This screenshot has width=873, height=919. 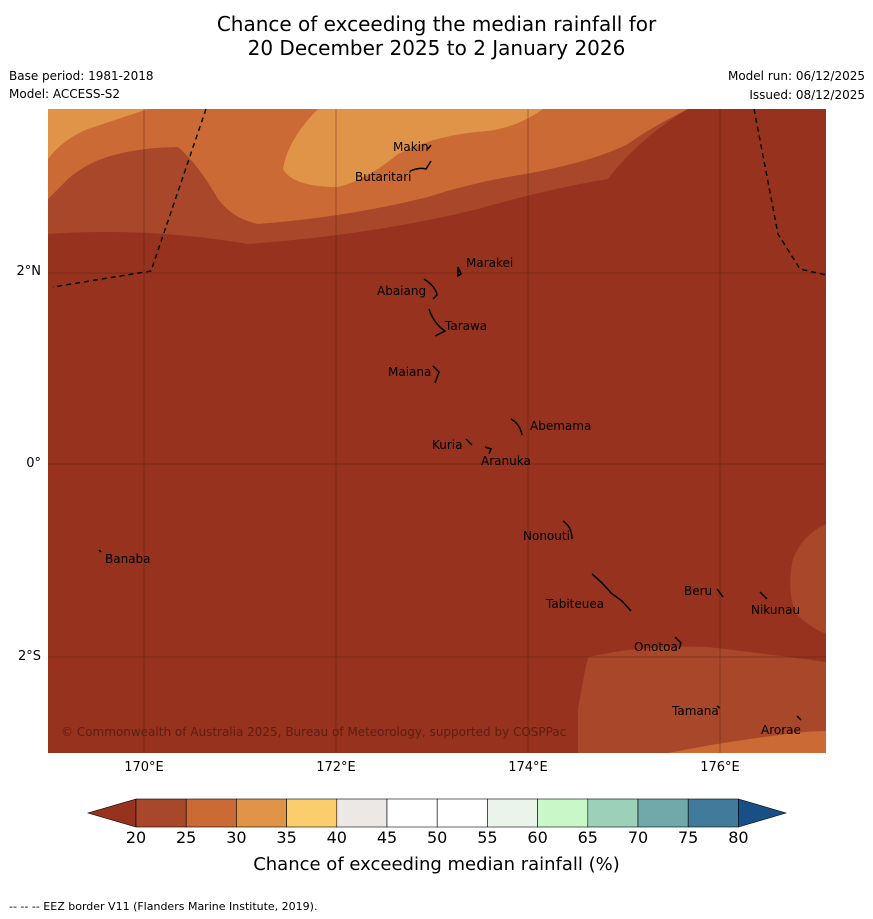 What do you see at coordinates (420, 166) in the screenshot?
I see `island-butaritari` at bounding box center [420, 166].